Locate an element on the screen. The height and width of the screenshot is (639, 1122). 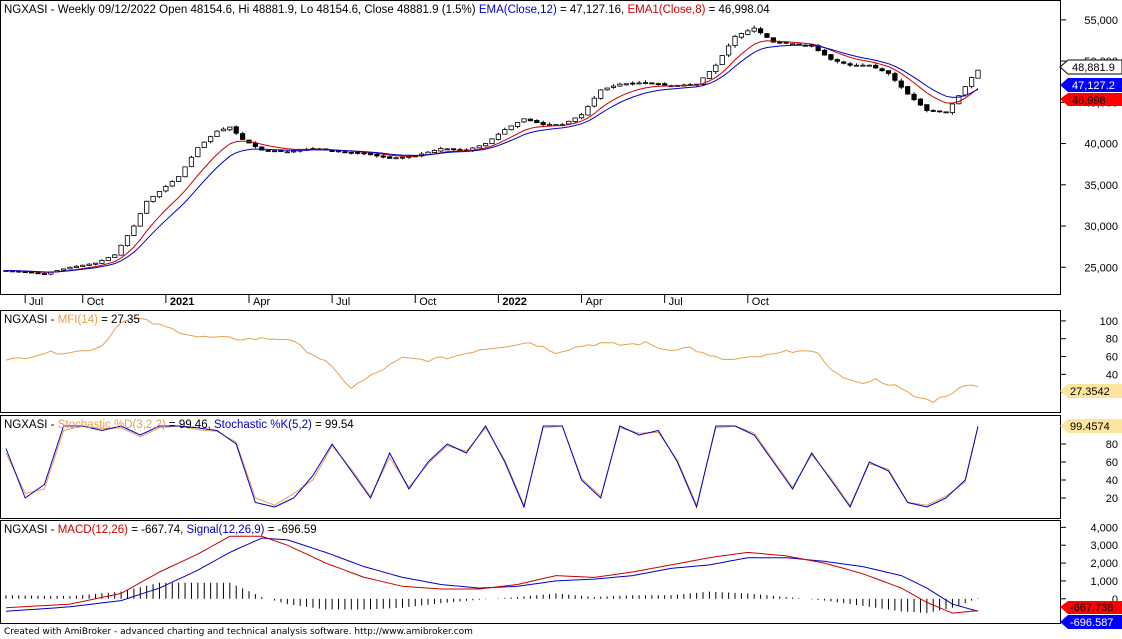
svg-text: 46,998 is located at coordinates (1089, 101).